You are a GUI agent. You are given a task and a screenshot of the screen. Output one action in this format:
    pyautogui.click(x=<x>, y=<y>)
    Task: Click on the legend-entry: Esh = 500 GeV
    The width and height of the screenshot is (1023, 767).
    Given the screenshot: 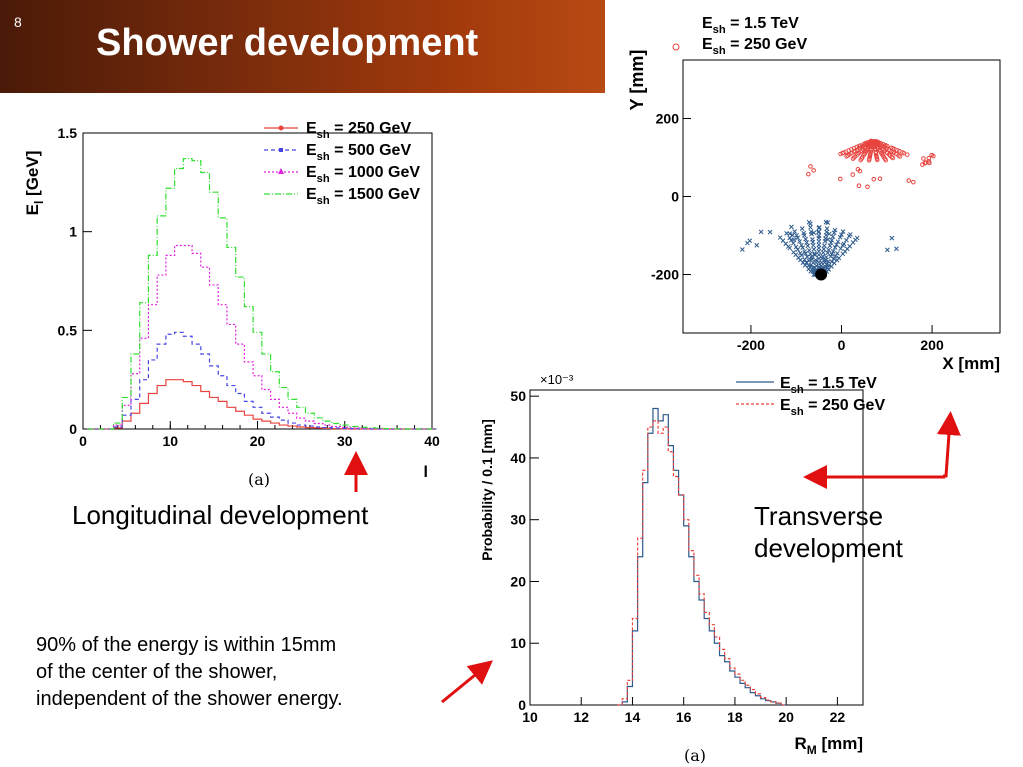 What is the action you would take?
    pyautogui.click(x=358, y=152)
    